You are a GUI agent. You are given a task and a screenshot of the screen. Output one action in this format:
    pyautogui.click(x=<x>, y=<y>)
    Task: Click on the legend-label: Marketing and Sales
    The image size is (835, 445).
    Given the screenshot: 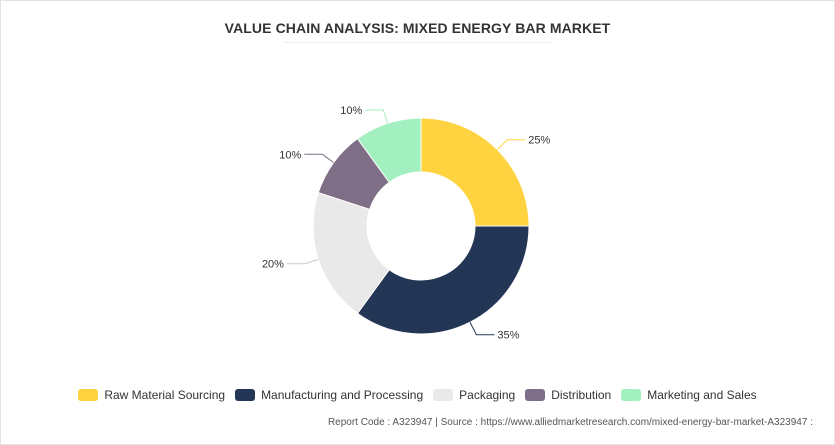 What is the action you would take?
    pyautogui.click(x=702, y=395)
    